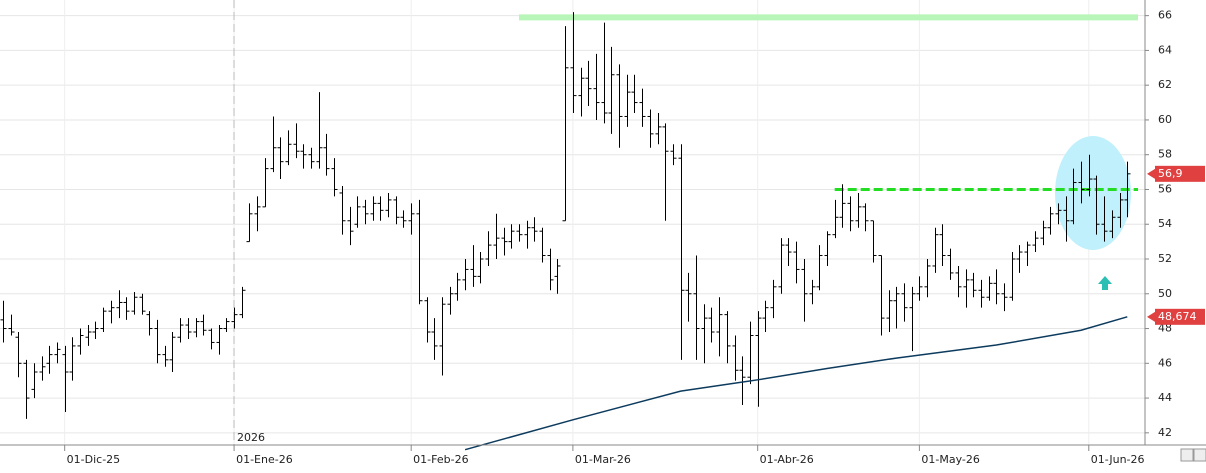 The height and width of the screenshot is (473, 1206). I want to click on x-tick-label: 01-Mar-26, so click(603, 459).